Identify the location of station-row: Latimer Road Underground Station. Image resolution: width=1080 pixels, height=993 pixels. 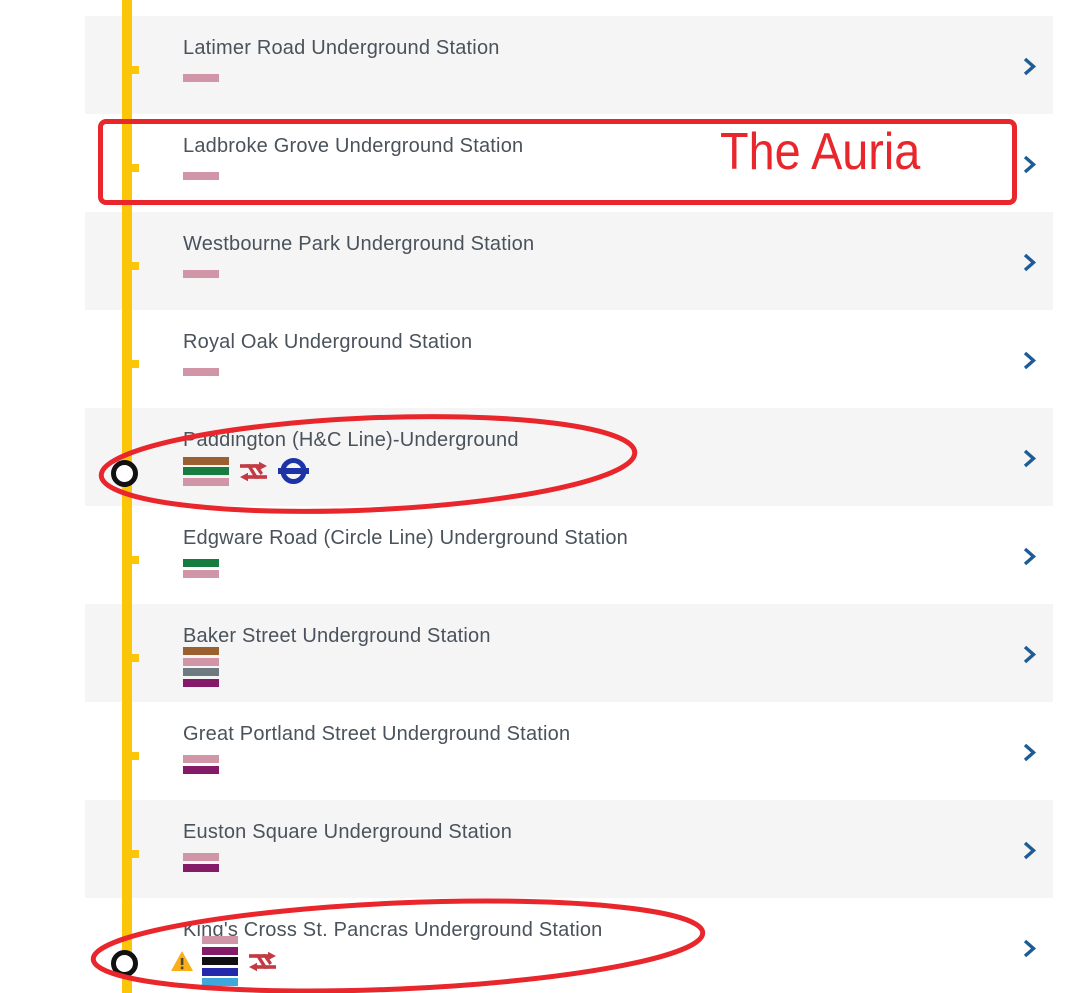
(569, 65).